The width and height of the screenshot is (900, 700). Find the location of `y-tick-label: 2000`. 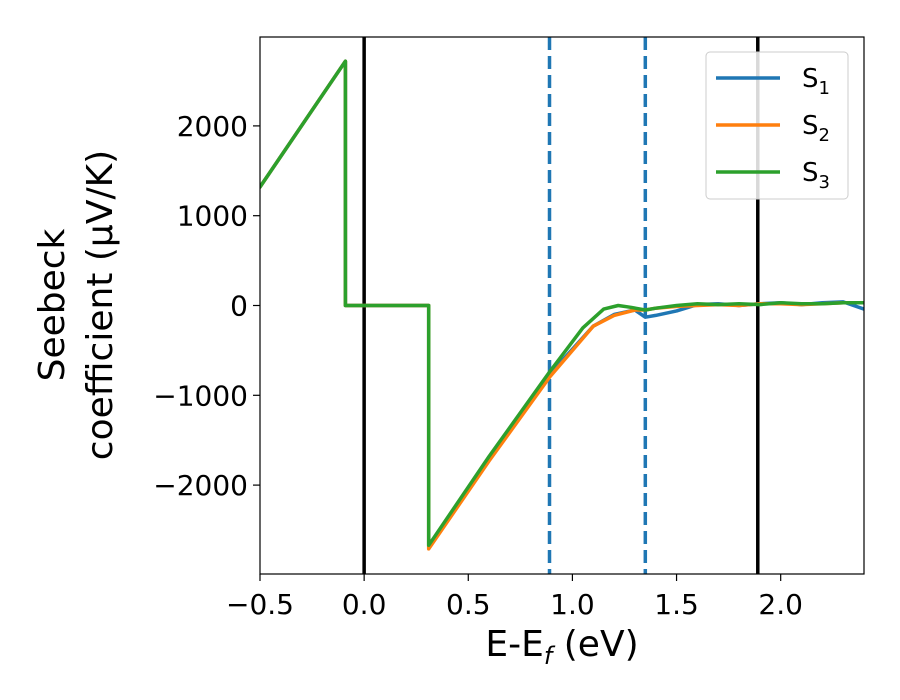

y-tick-label: 2000 is located at coordinates (212, 126).